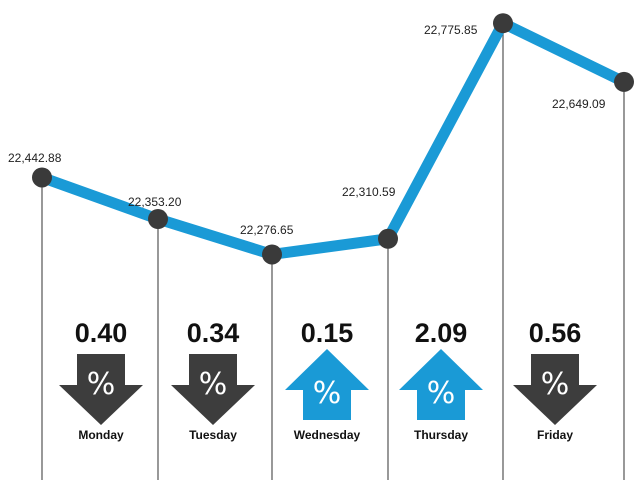 Image resolution: width=640 pixels, height=480 pixels. I want to click on data-value-label: 22,442.88, so click(35, 158).